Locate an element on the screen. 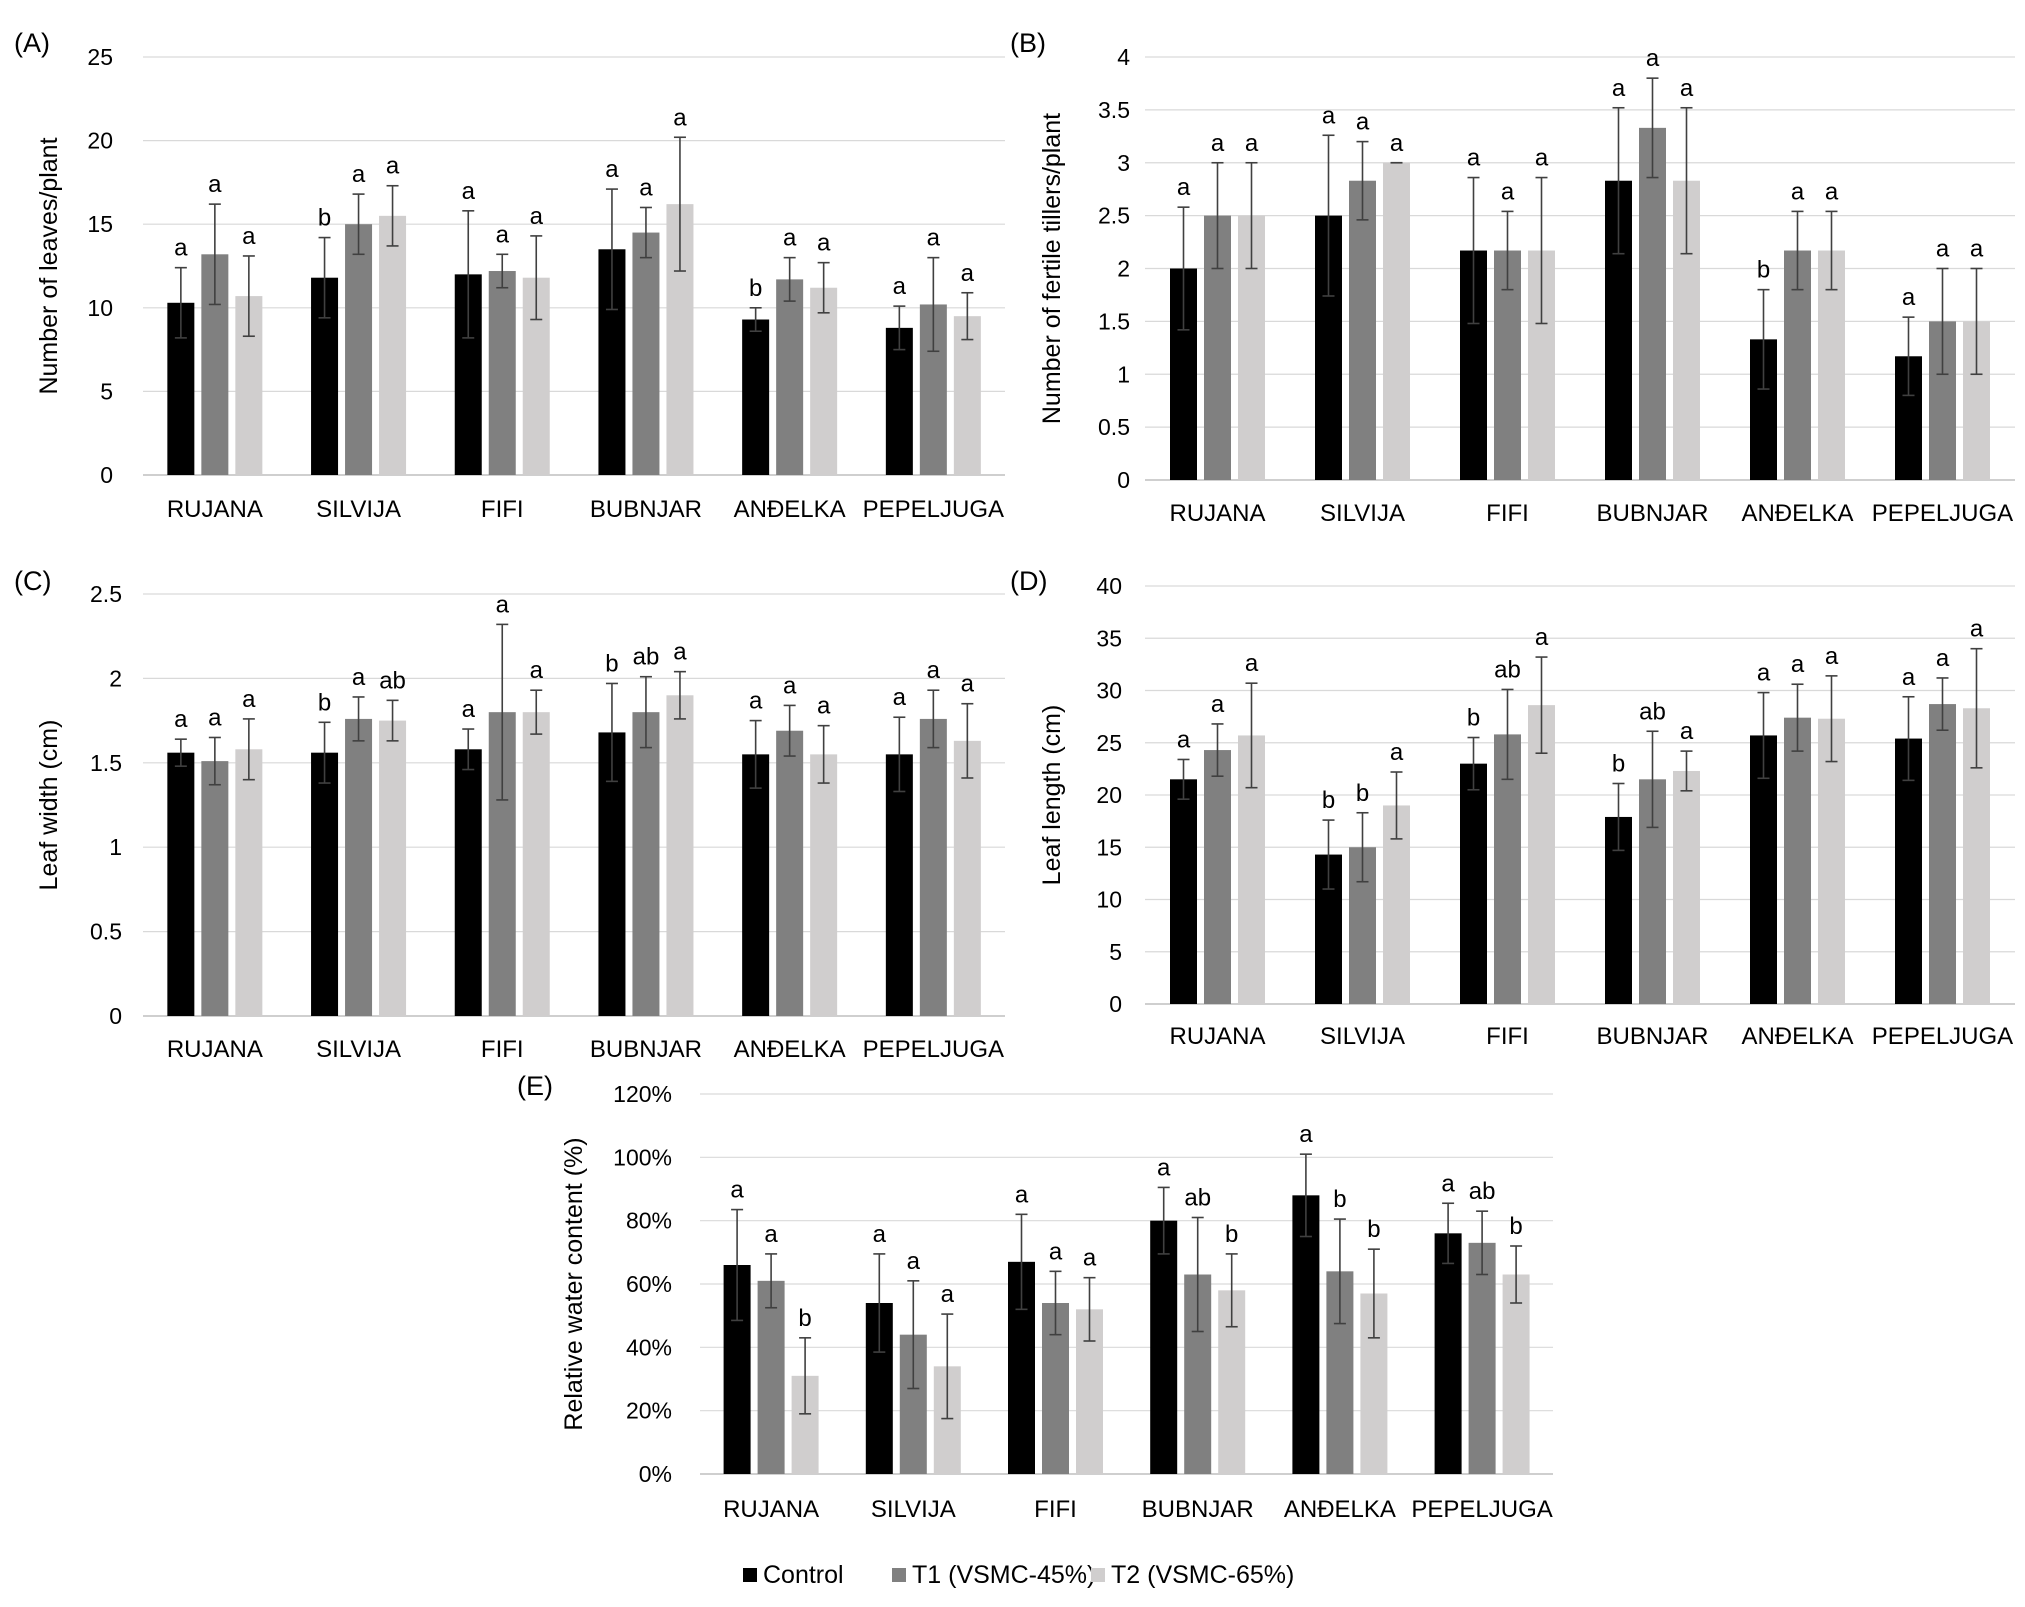 This screenshot has height=1607, width=2025. y-tick-label: 60% is located at coordinates (649, 1284).